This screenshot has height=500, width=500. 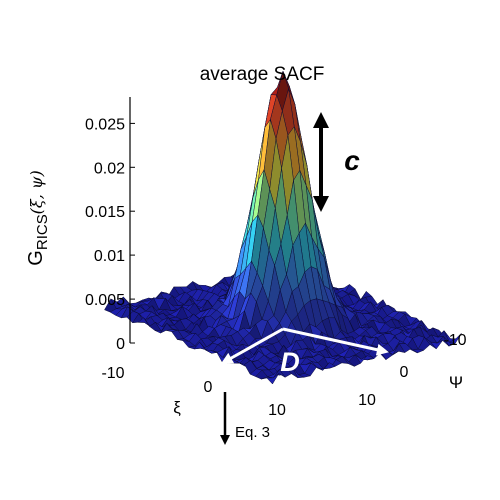 What do you see at coordinates (456, 382) in the screenshot?
I see `psi-axis-label: Ψ` at bounding box center [456, 382].